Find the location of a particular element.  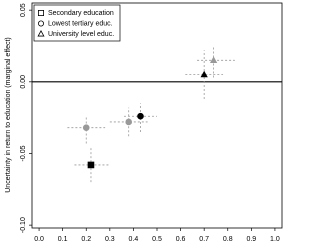

legend-box is located at coordinates (77, 23).